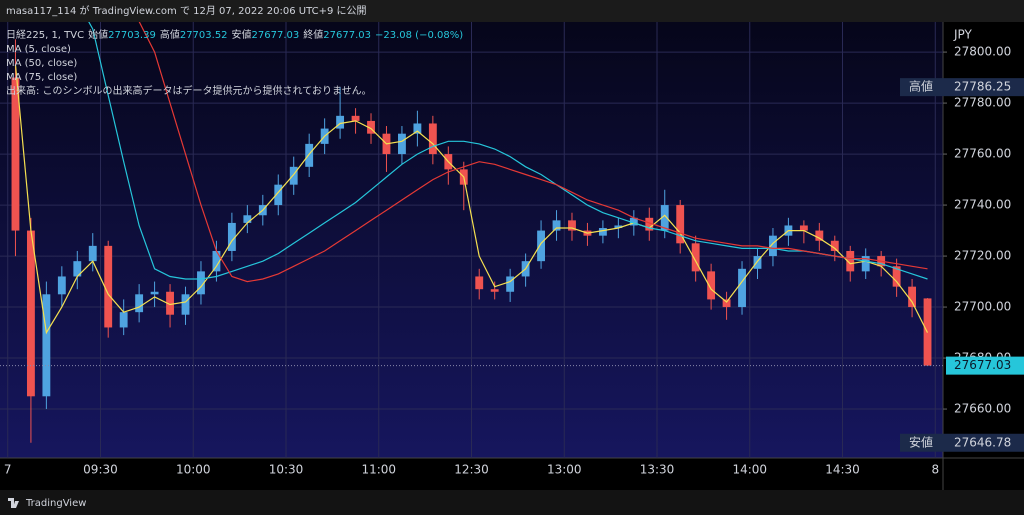 This screenshot has width=1024, height=515. What do you see at coordinates (921, 86) in the screenshot?
I see `price-label-name: 高値` at bounding box center [921, 86].